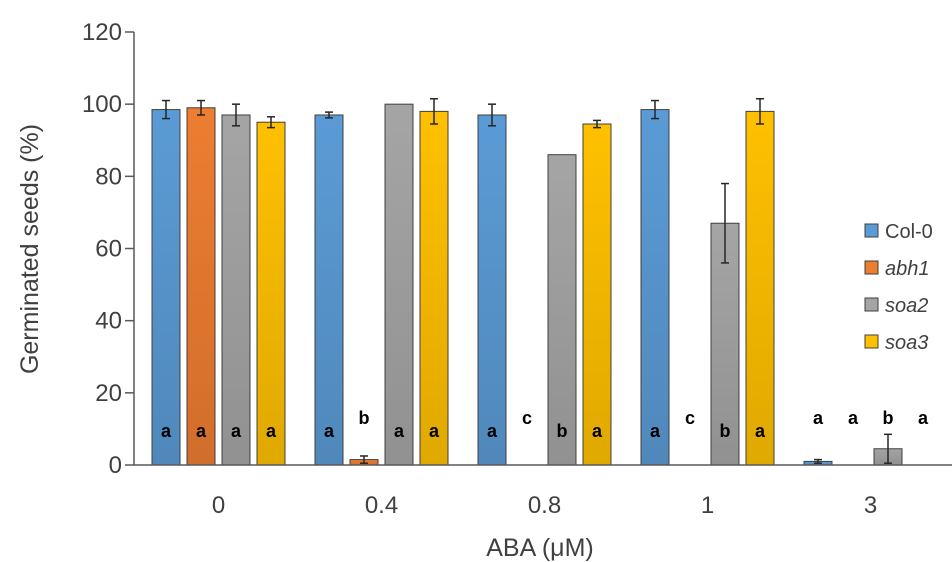  I want to click on significance-letters: a a a a aba a acb a acb aa a b a, so click(545, 424).